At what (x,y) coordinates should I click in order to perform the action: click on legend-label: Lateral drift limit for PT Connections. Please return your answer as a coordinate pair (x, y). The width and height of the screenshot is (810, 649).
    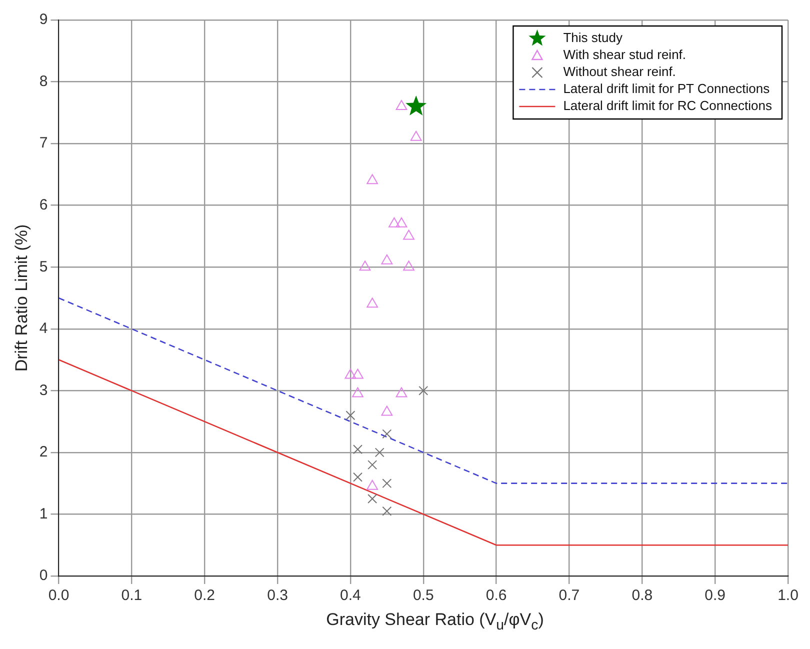
    Looking at the image, I should click on (666, 88).